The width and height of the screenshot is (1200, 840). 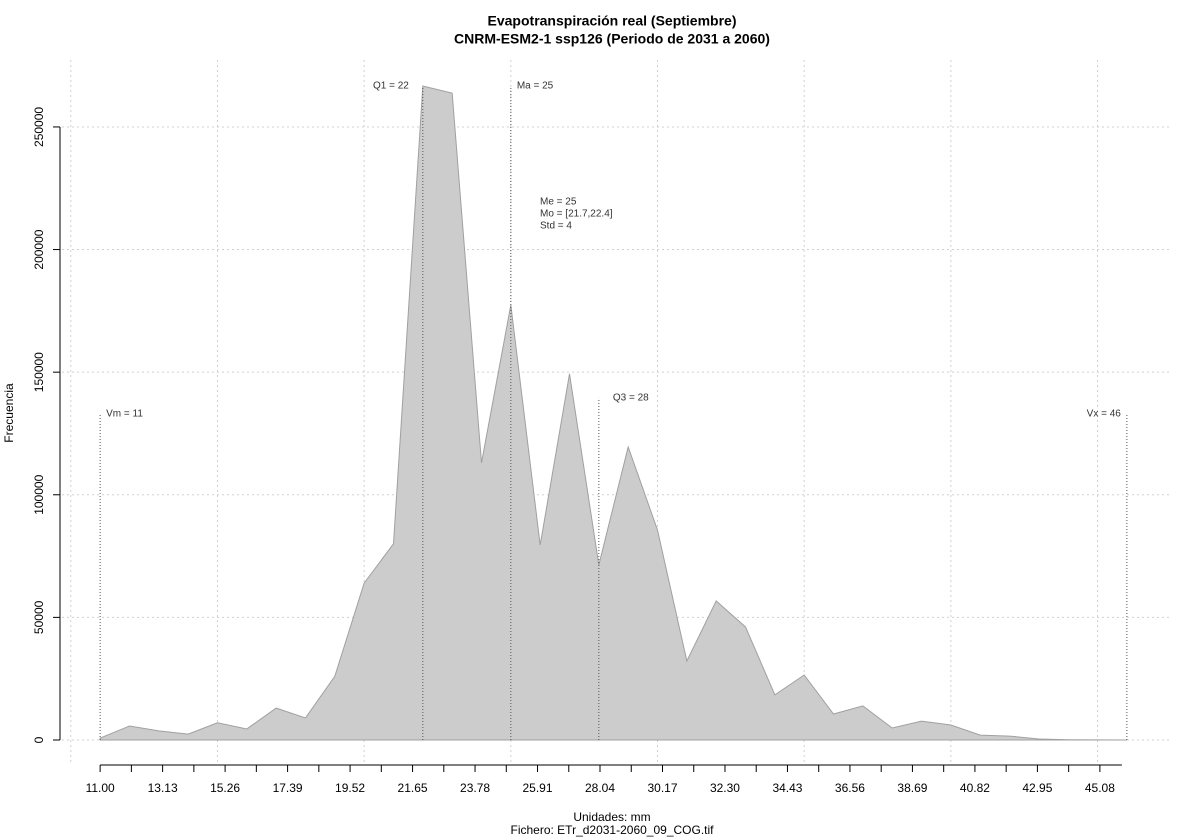 What do you see at coordinates (413, 788) in the screenshot?
I see `x-tick-label: 21.65` at bounding box center [413, 788].